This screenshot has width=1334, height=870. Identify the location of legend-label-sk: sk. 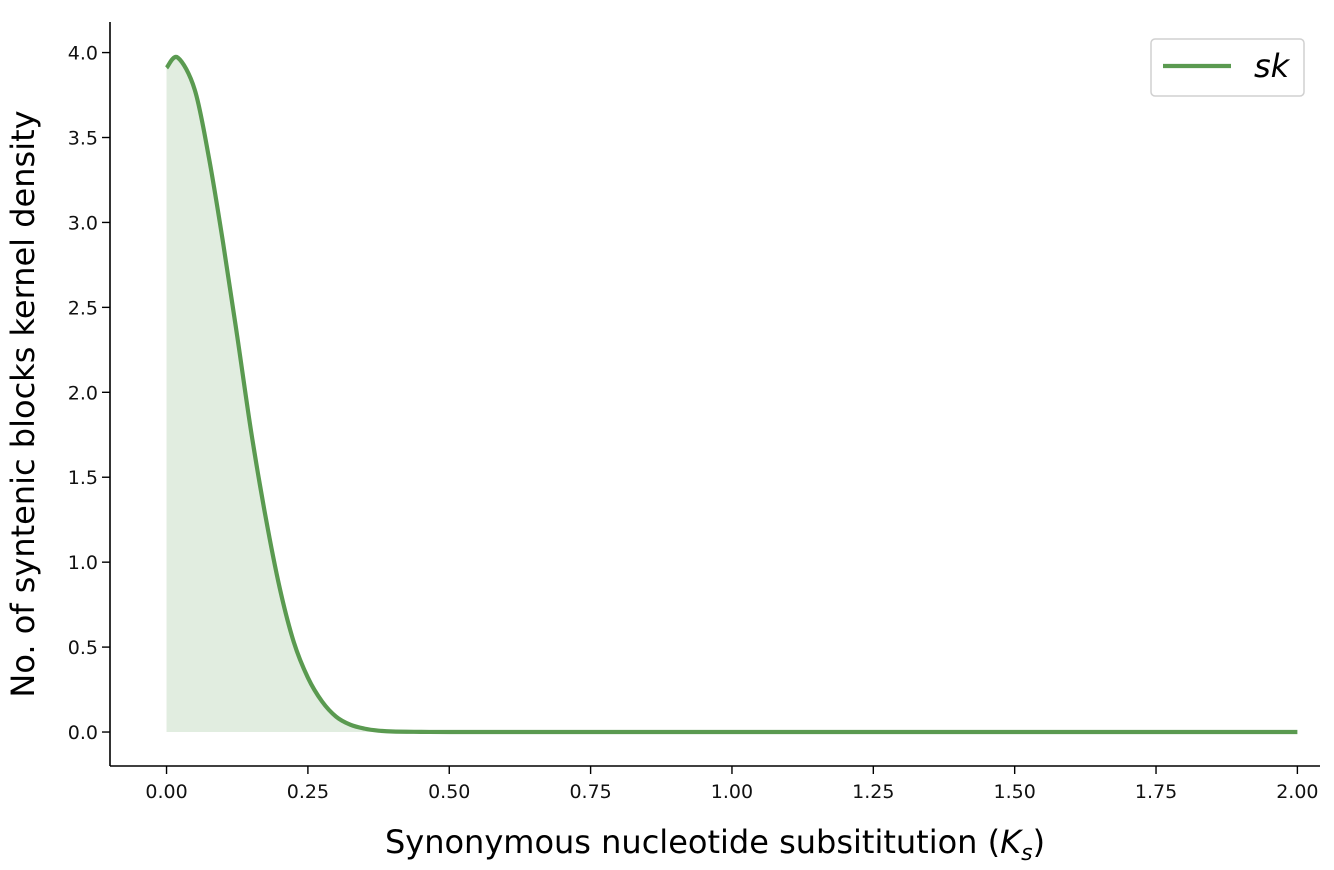
(1272, 66).